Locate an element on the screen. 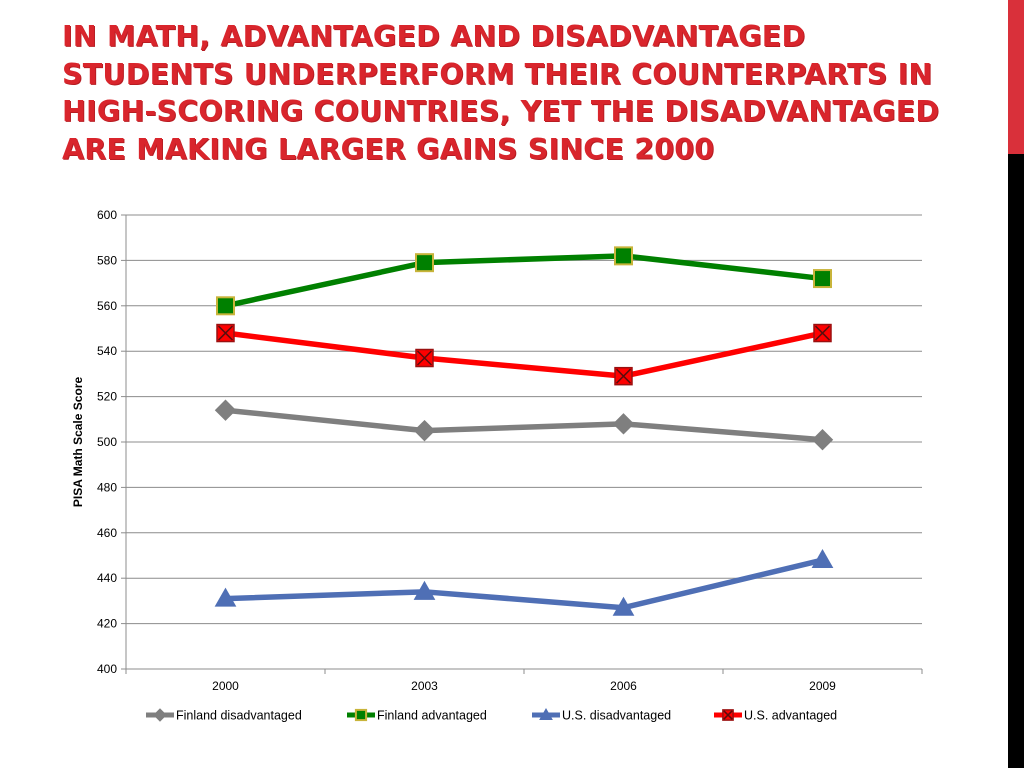 The image size is (1024, 768). series-u-s-disadvantaged is located at coordinates (524, 582).